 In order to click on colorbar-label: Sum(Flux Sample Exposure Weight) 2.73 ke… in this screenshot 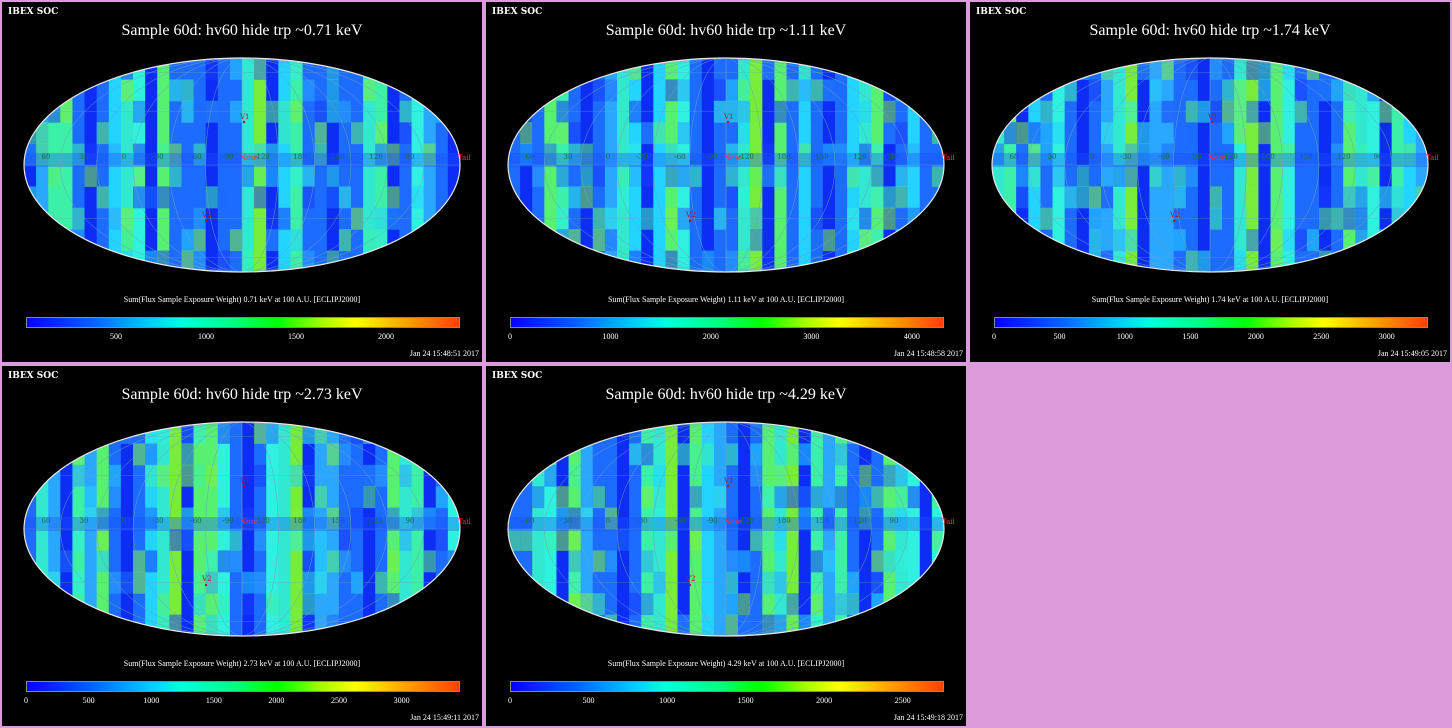, I will do `click(242, 663)`.